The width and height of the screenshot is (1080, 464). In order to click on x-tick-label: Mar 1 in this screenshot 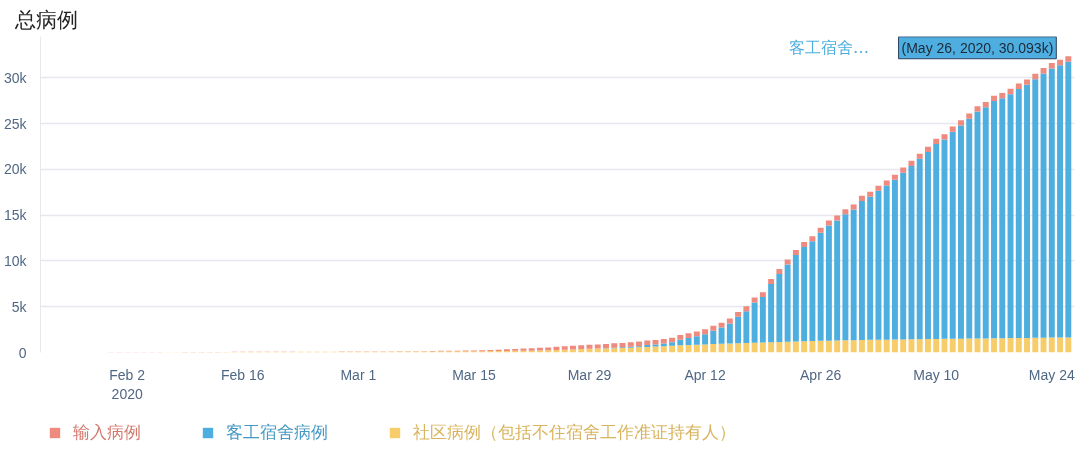, I will do `click(358, 374)`.